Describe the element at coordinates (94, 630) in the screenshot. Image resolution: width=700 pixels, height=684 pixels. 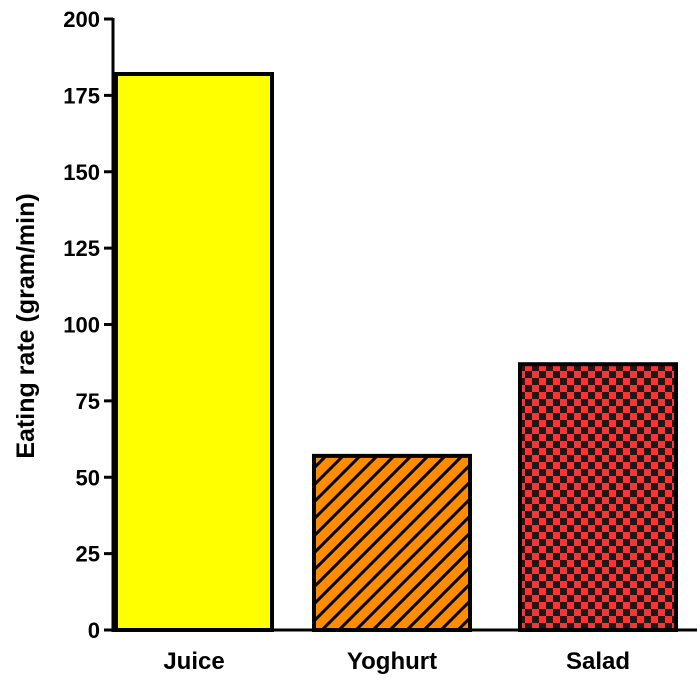
I see `y-tick-label: 0` at that location.